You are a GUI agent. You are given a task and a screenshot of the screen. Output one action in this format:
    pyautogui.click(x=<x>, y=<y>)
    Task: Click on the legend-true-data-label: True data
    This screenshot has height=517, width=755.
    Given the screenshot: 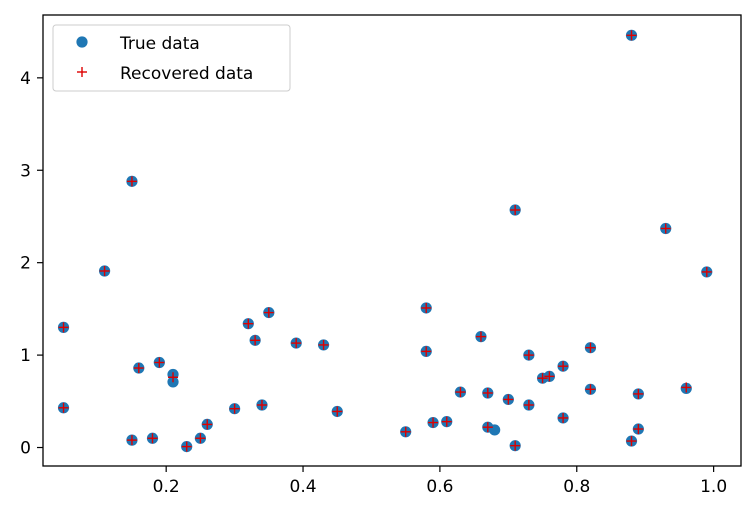 What is the action you would take?
    pyautogui.click(x=159, y=44)
    